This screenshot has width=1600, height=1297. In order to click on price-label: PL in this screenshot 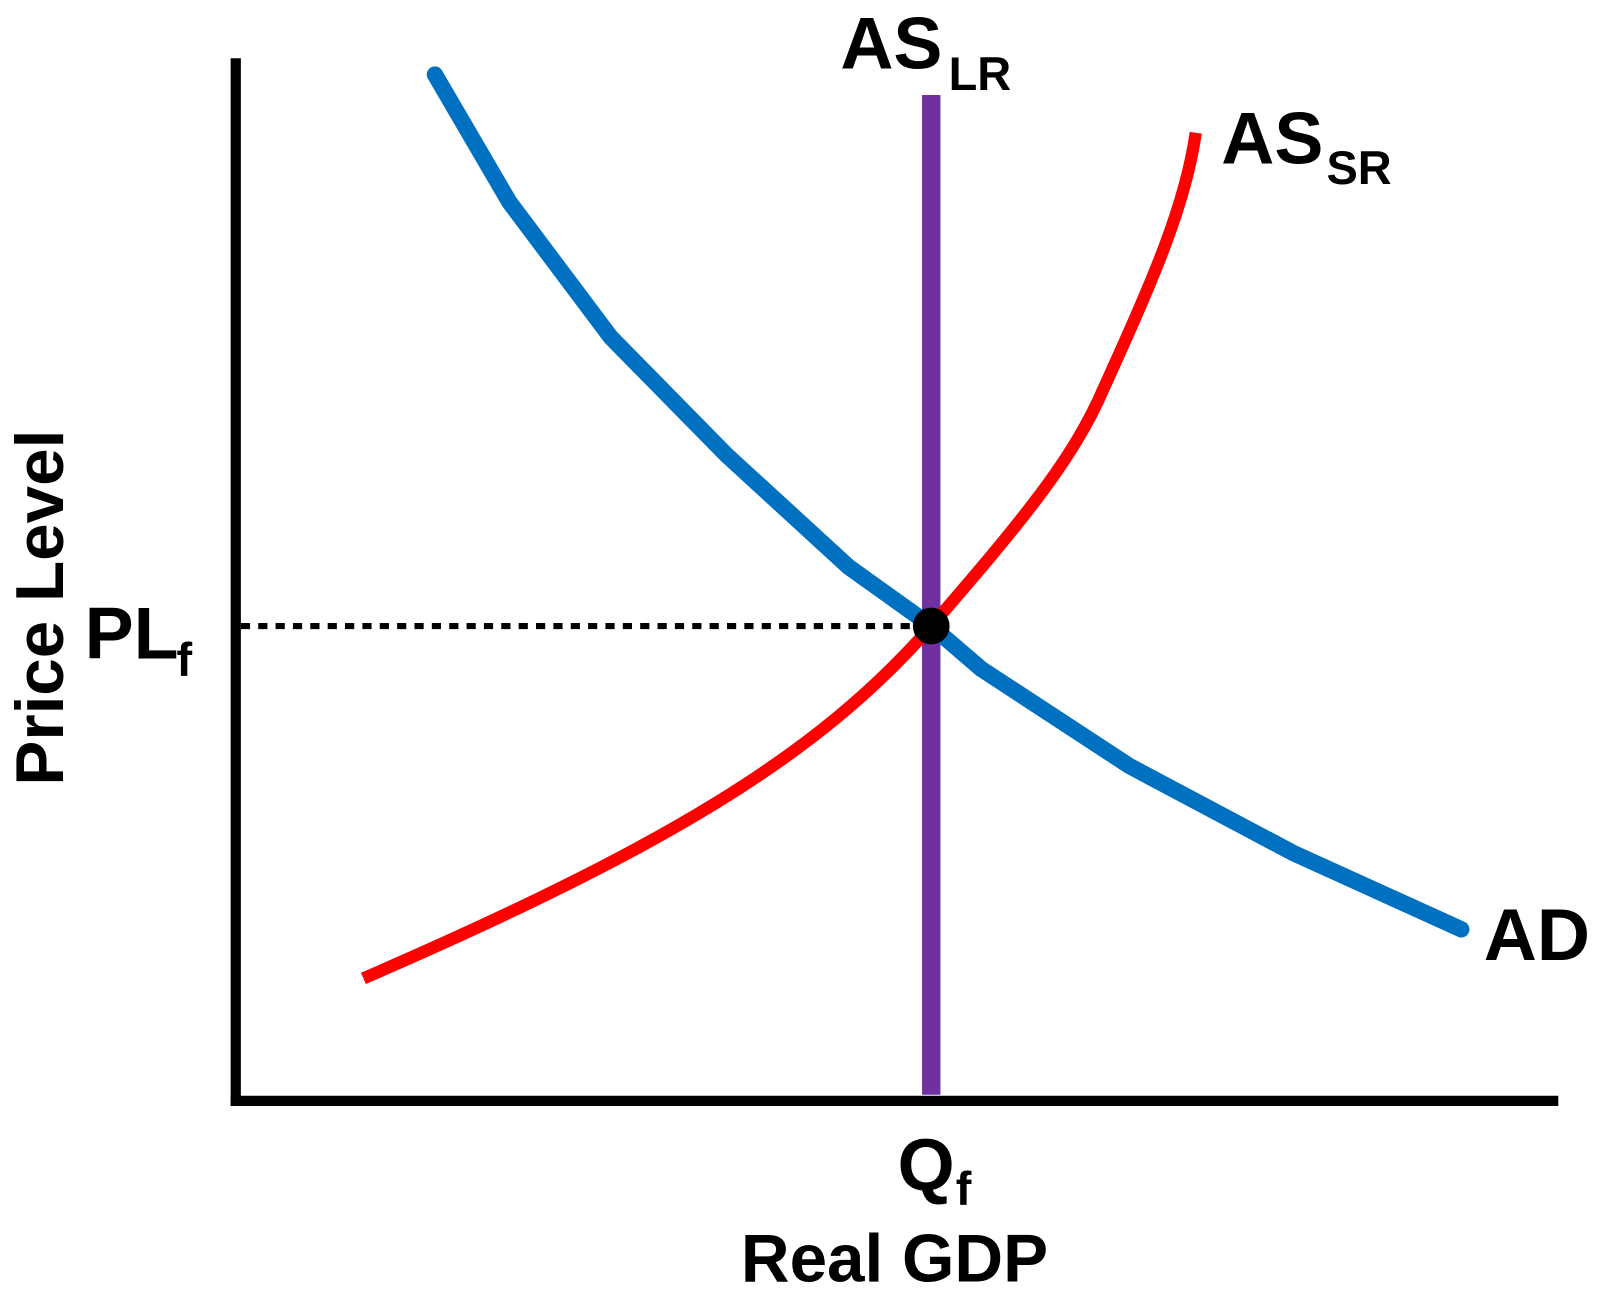, I will do `click(132, 633)`.